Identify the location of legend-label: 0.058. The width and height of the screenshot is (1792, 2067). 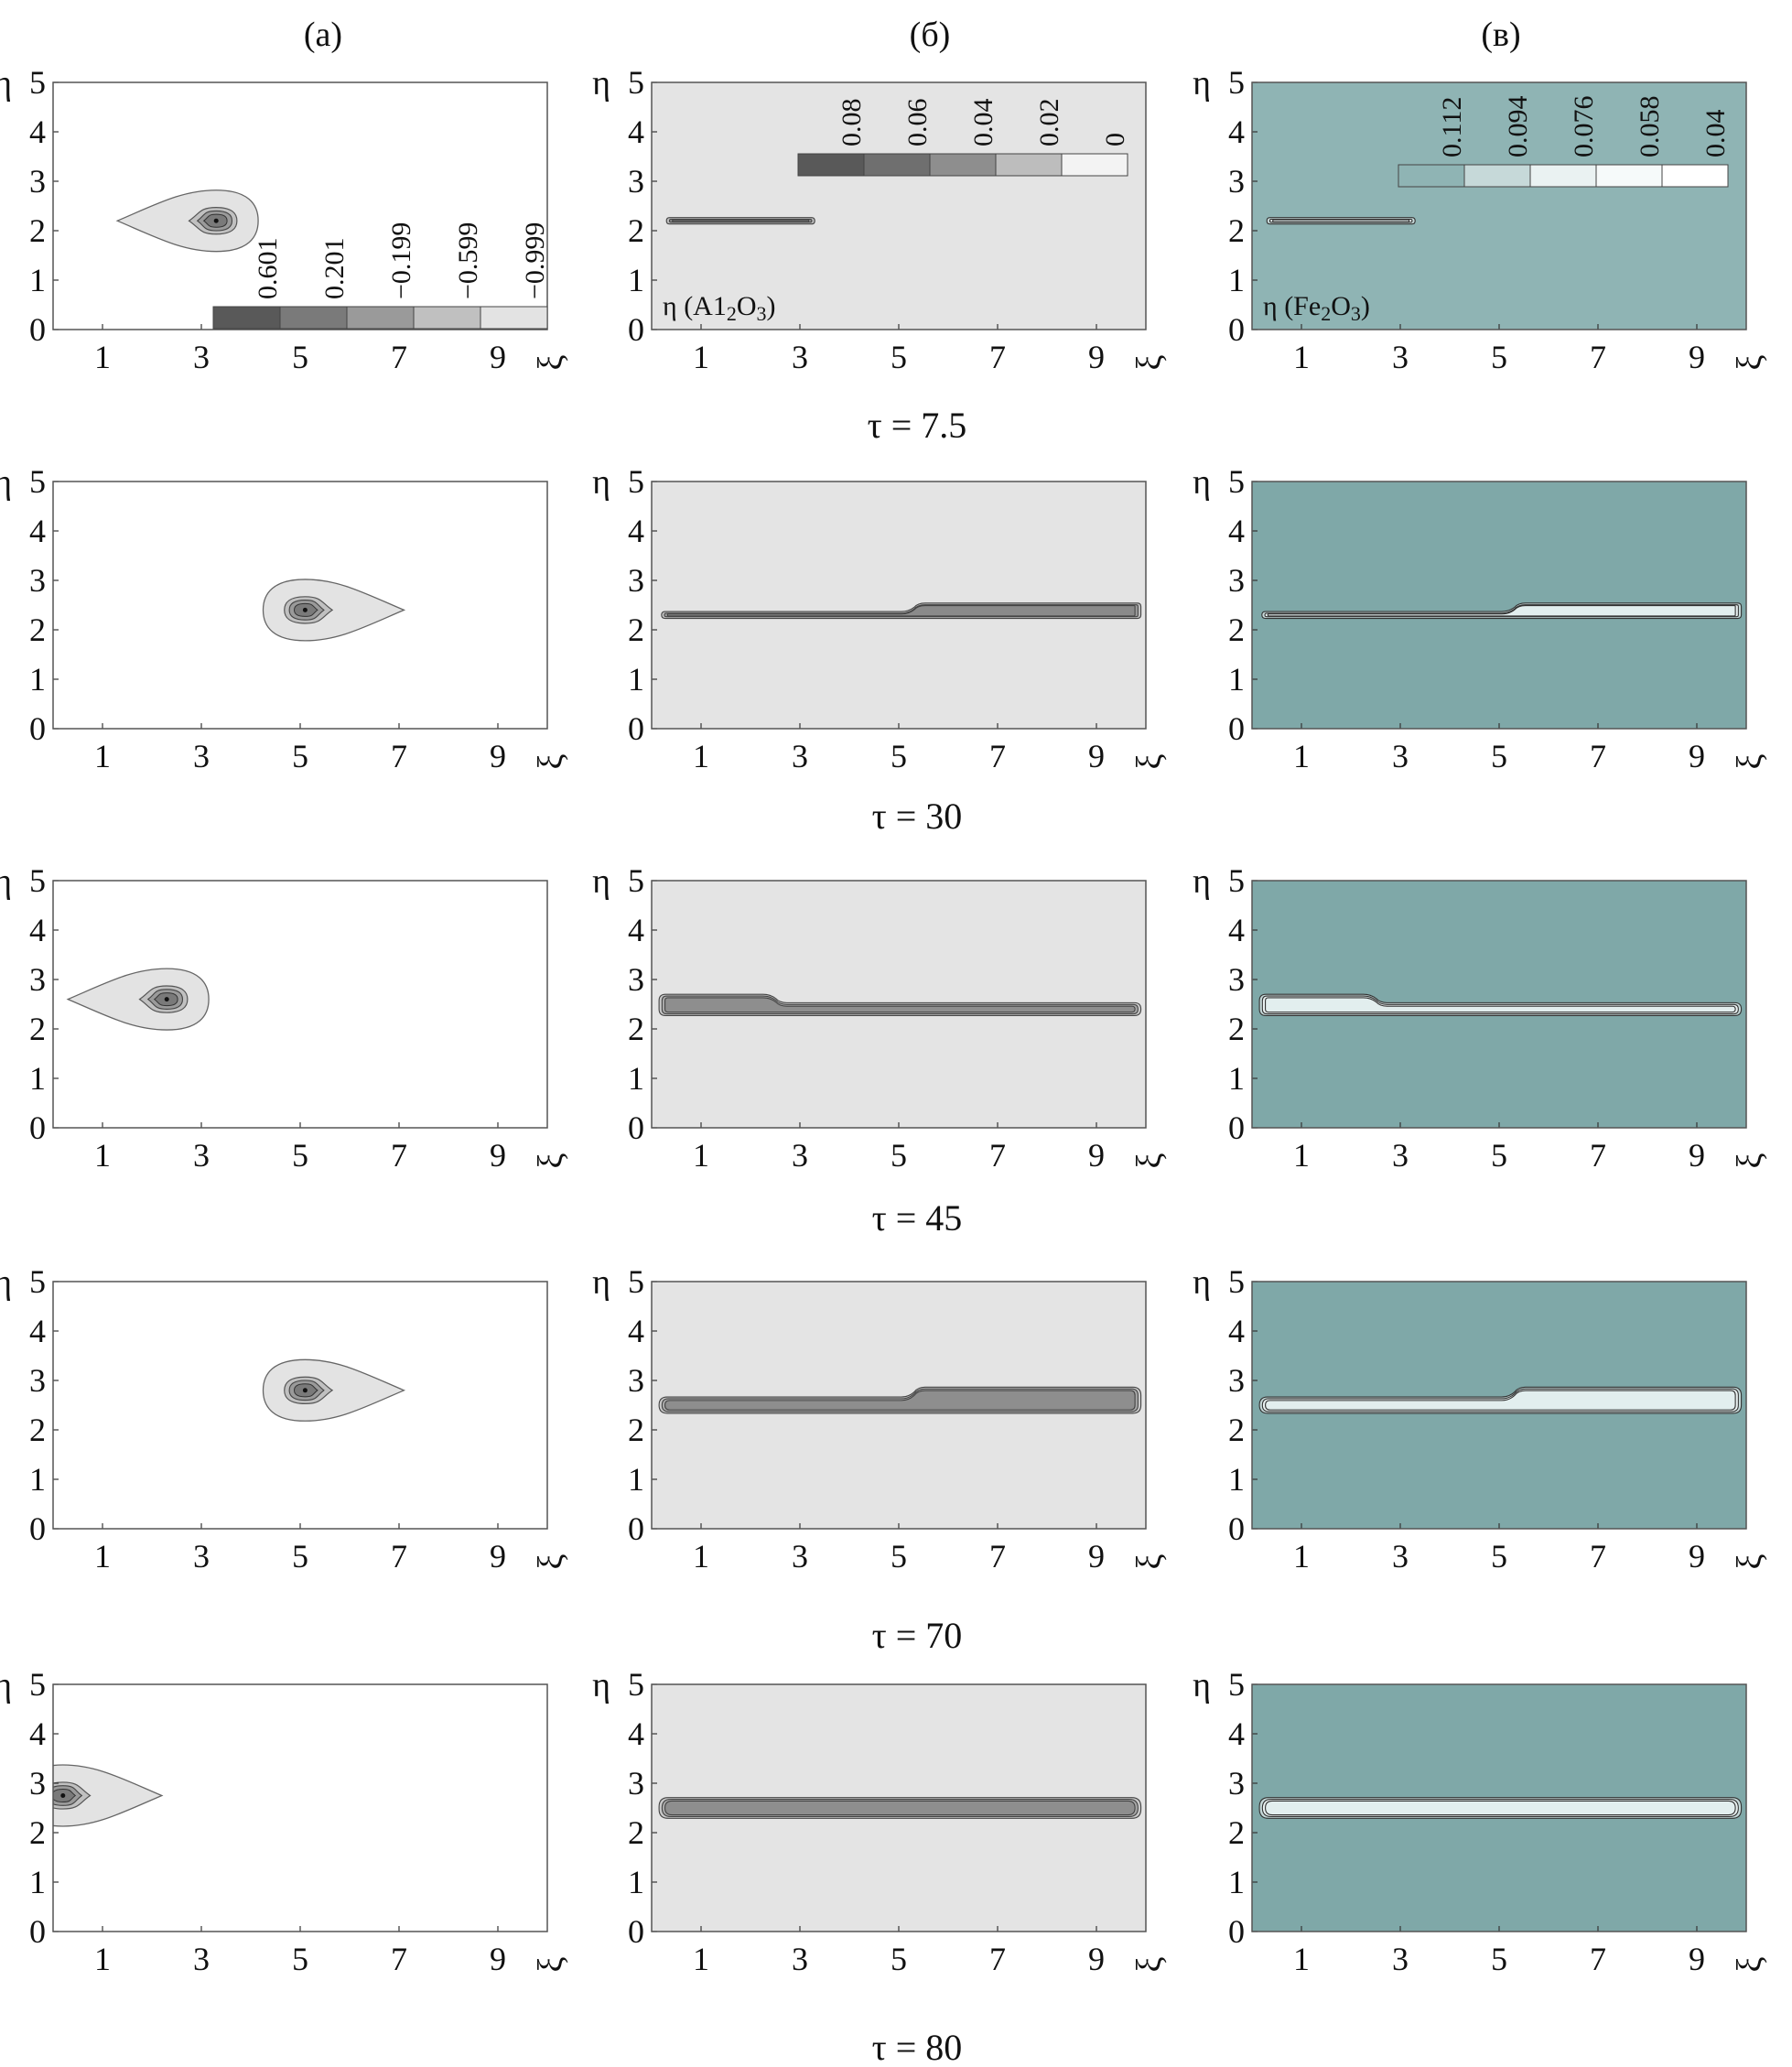
(1650, 127).